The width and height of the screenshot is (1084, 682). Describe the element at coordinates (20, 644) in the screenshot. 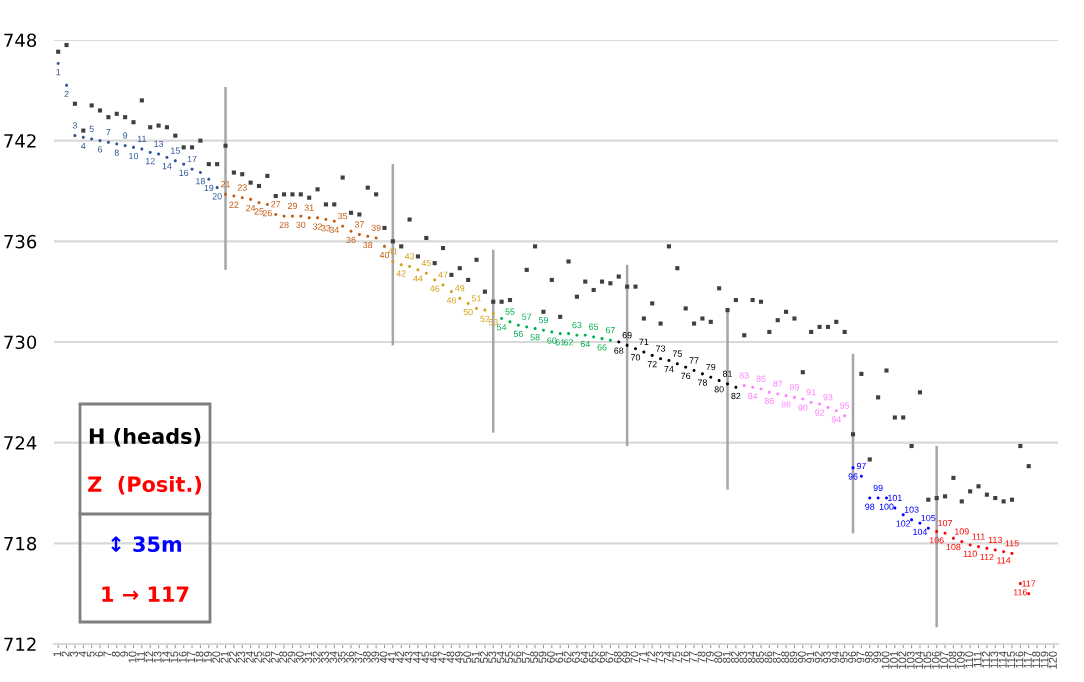

I see `y-tick-label: 712` at that location.